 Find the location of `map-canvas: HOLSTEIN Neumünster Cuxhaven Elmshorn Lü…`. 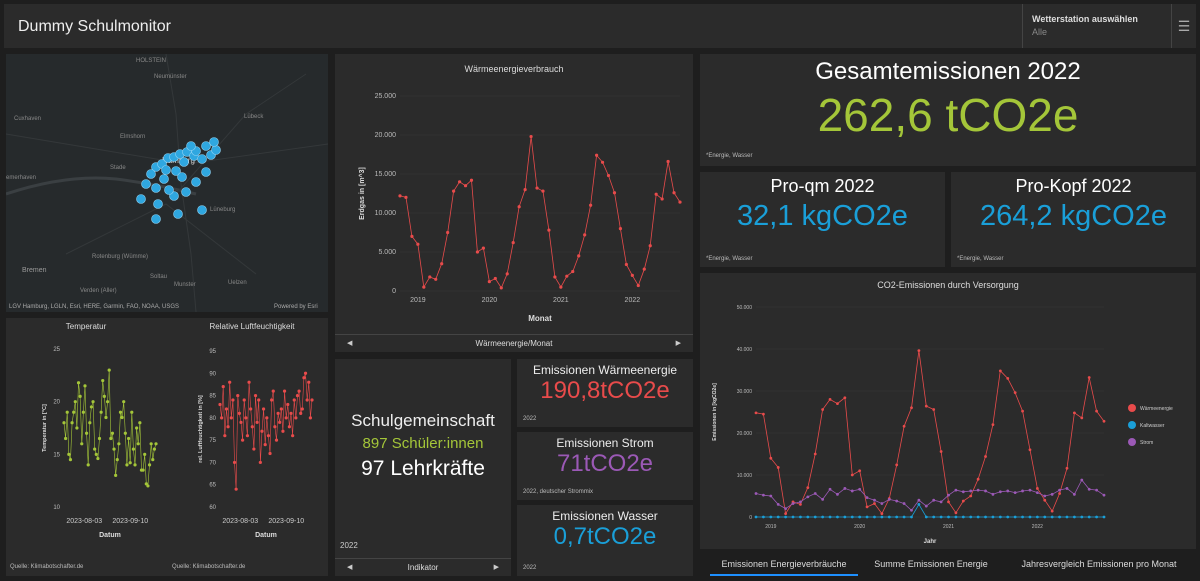

map-canvas: HOLSTEIN Neumünster Cuxhaven Elmshorn Lü… is located at coordinates (167, 183).